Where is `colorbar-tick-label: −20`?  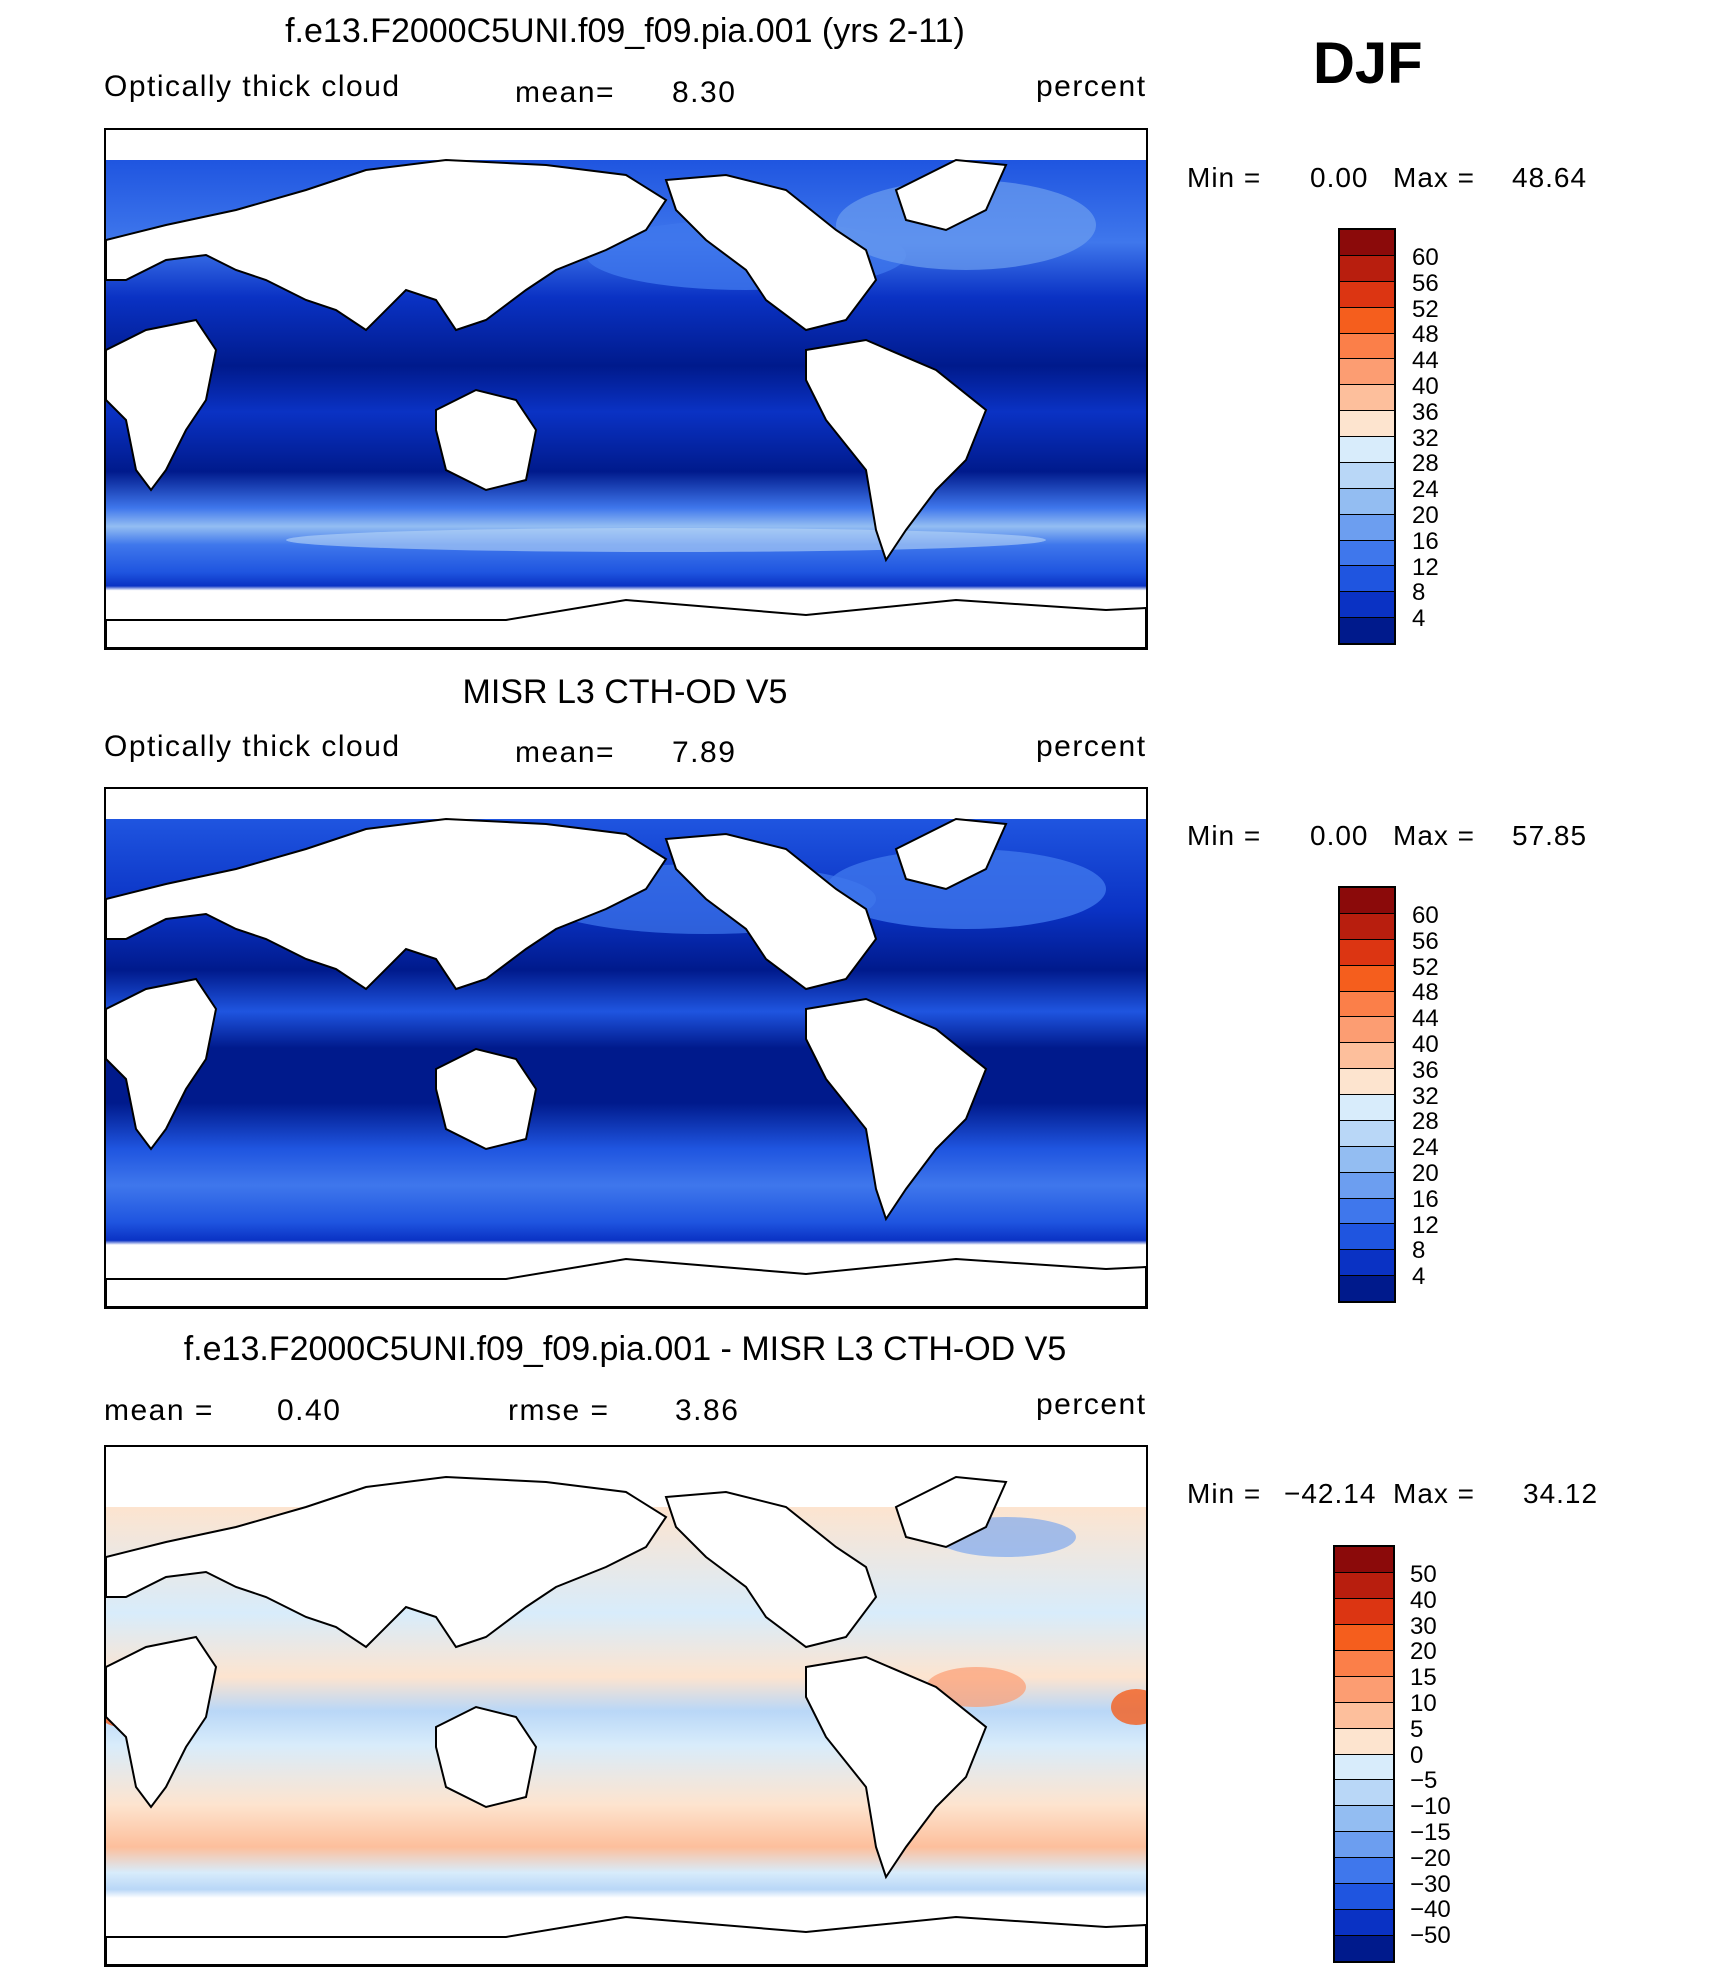
colorbar-tick-label: −20 is located at coordinates (1430, 1858).